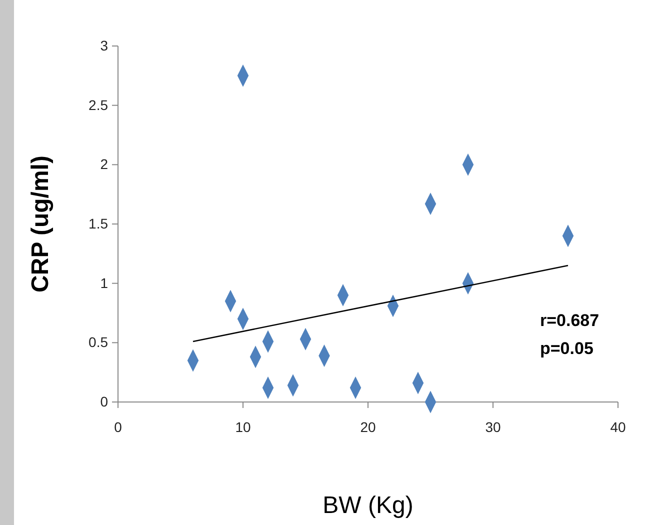 The width and height of the screenshot is (645, 525). What do you see at coordinates (243, 426) in the screenshot?
I see `x-tick-label: 10` at bounding box center [243, 426].